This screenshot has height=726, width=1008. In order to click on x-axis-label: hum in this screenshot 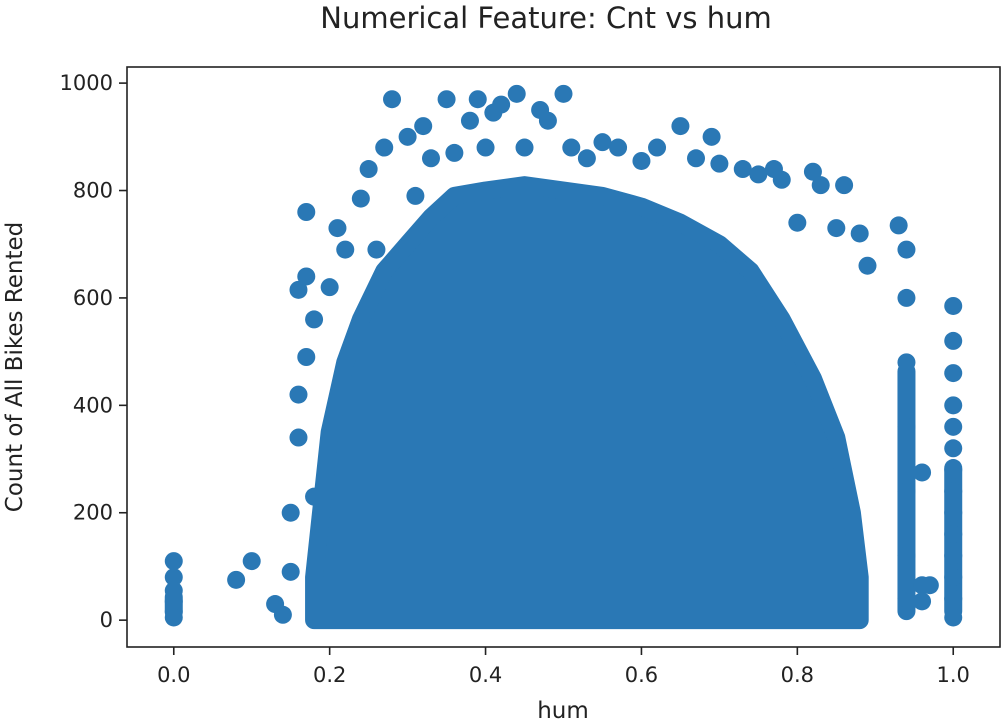, I will do `click(563, 711)`.